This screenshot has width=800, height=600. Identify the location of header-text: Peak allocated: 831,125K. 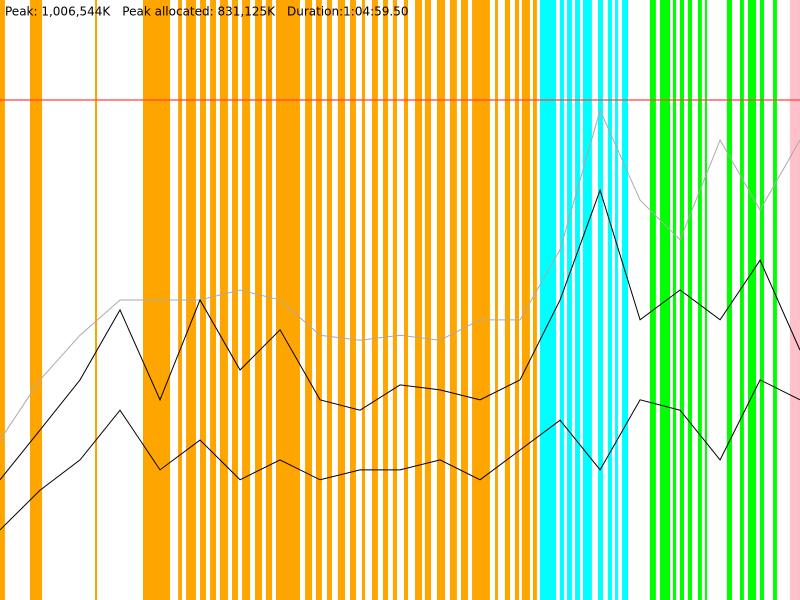
(199, 12).